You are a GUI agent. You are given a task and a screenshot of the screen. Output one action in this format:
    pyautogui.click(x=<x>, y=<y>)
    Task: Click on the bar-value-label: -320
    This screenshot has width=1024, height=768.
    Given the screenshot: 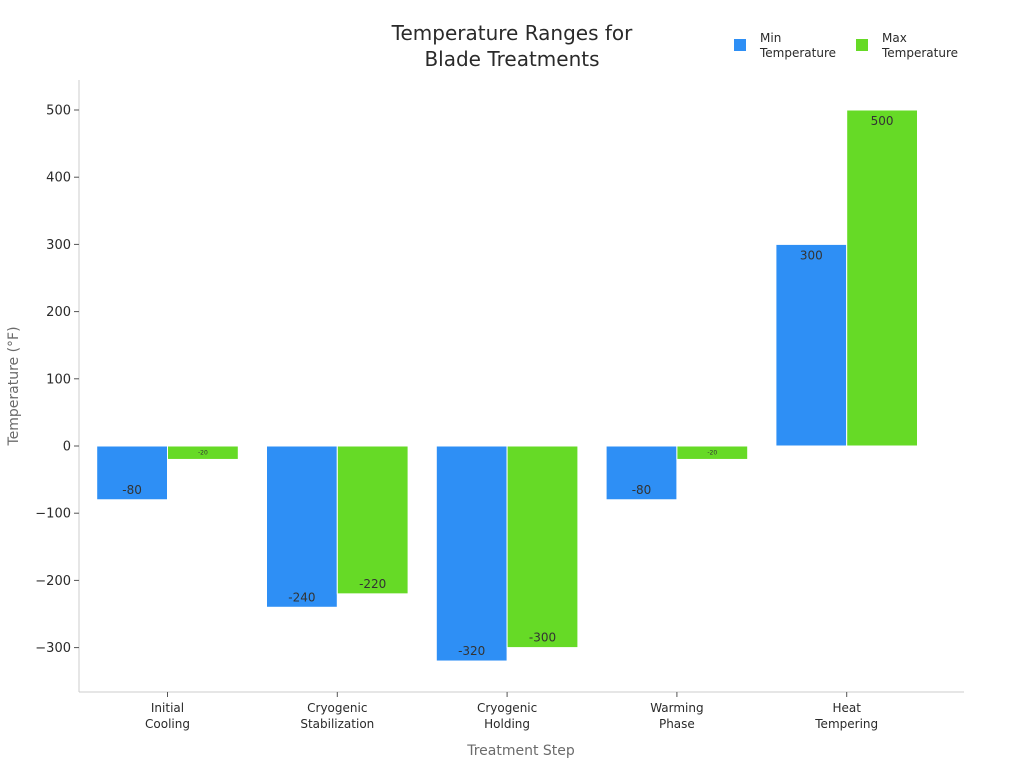 What is the action you would take?
    pyautogui.click(x=471, y=651)
    